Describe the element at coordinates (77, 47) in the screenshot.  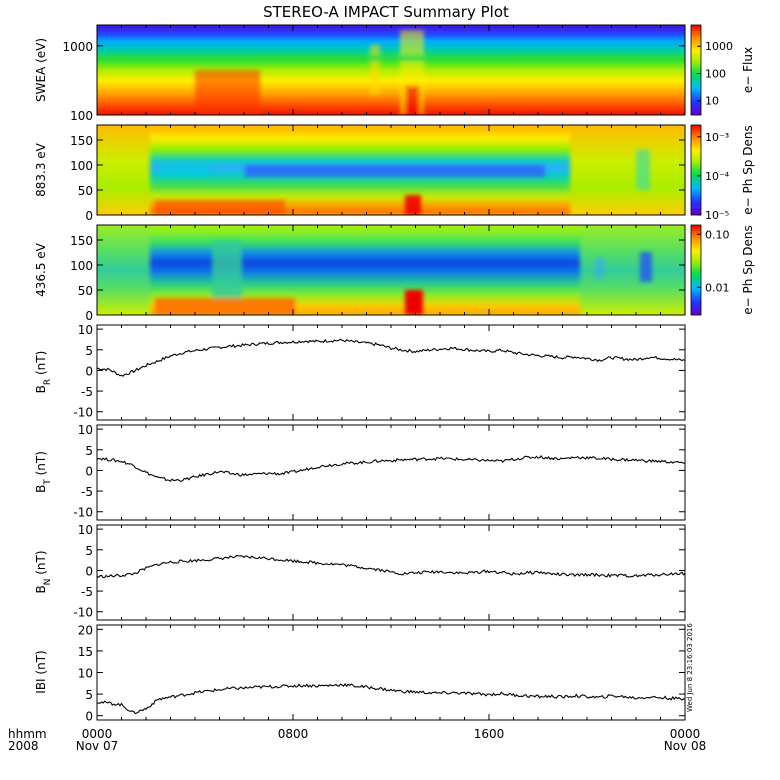
I see `y-tick-label: 1000` at that location.